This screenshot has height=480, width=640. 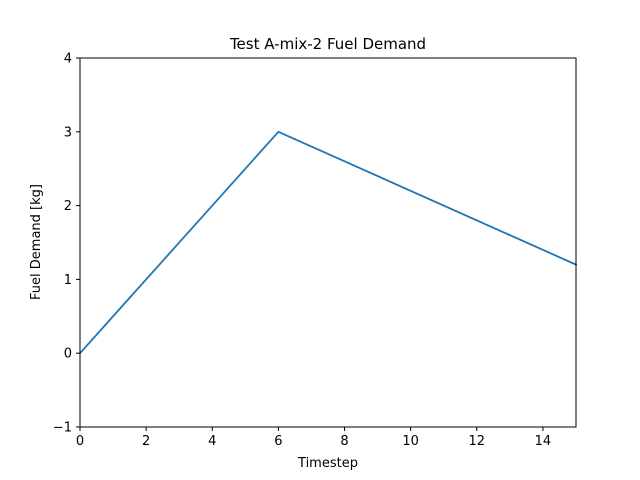 What do you see at coordinates (146, 441) in the screenshot?
I see `x-tick-label: 2` at bounding box center [146, 441].